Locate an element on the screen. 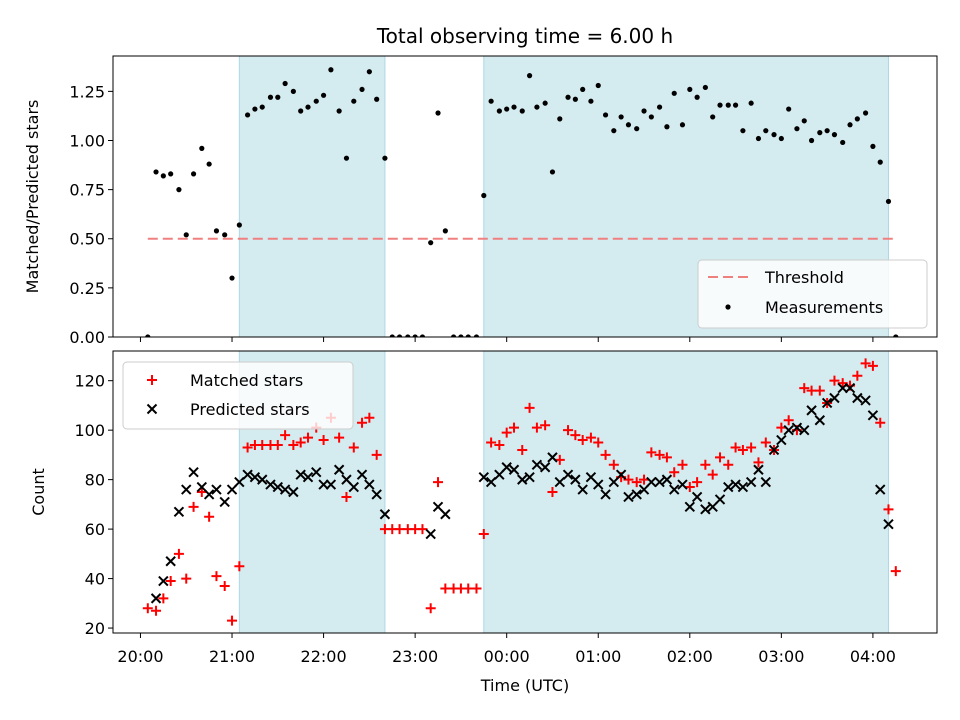 The width and height of the screenshot is (960, 720). y-tick-label: 120 is located at coordinates (89, 381).